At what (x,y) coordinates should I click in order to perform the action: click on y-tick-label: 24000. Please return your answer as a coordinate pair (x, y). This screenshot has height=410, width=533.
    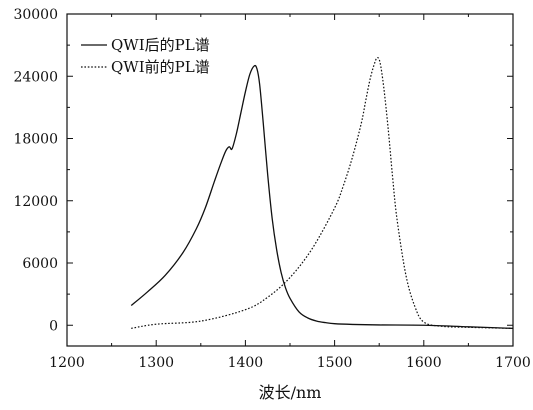
    Looking at the image, I should click on (35, 77).